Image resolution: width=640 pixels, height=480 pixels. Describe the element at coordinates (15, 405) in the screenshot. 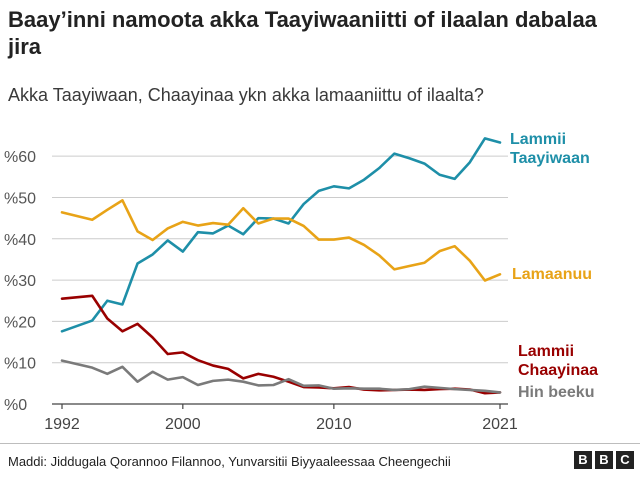

I see `y-tick-label: %0` at that location.